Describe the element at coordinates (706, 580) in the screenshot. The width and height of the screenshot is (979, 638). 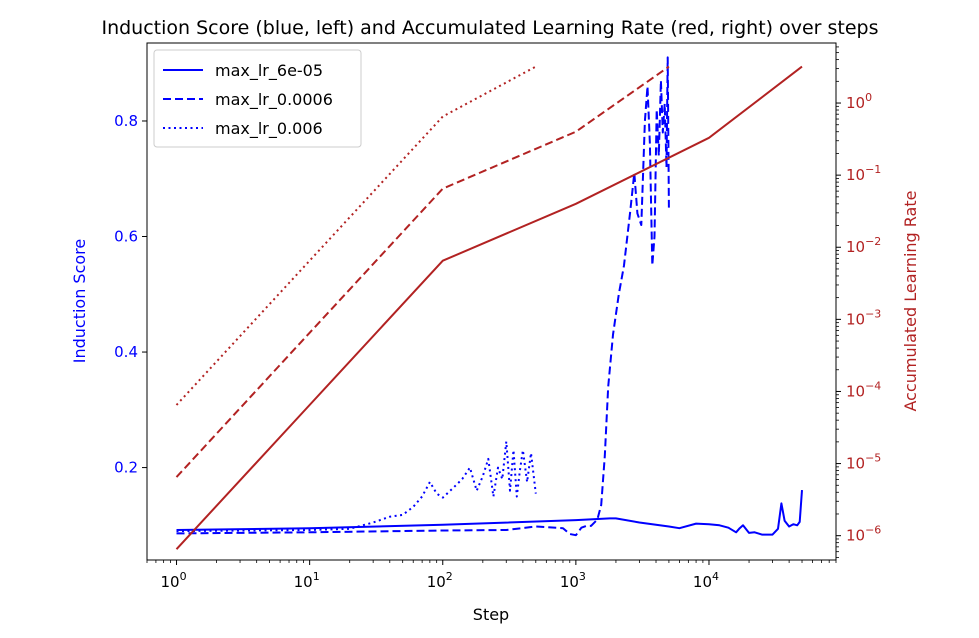
I see `x-tick-label: 10⁴` at that location.